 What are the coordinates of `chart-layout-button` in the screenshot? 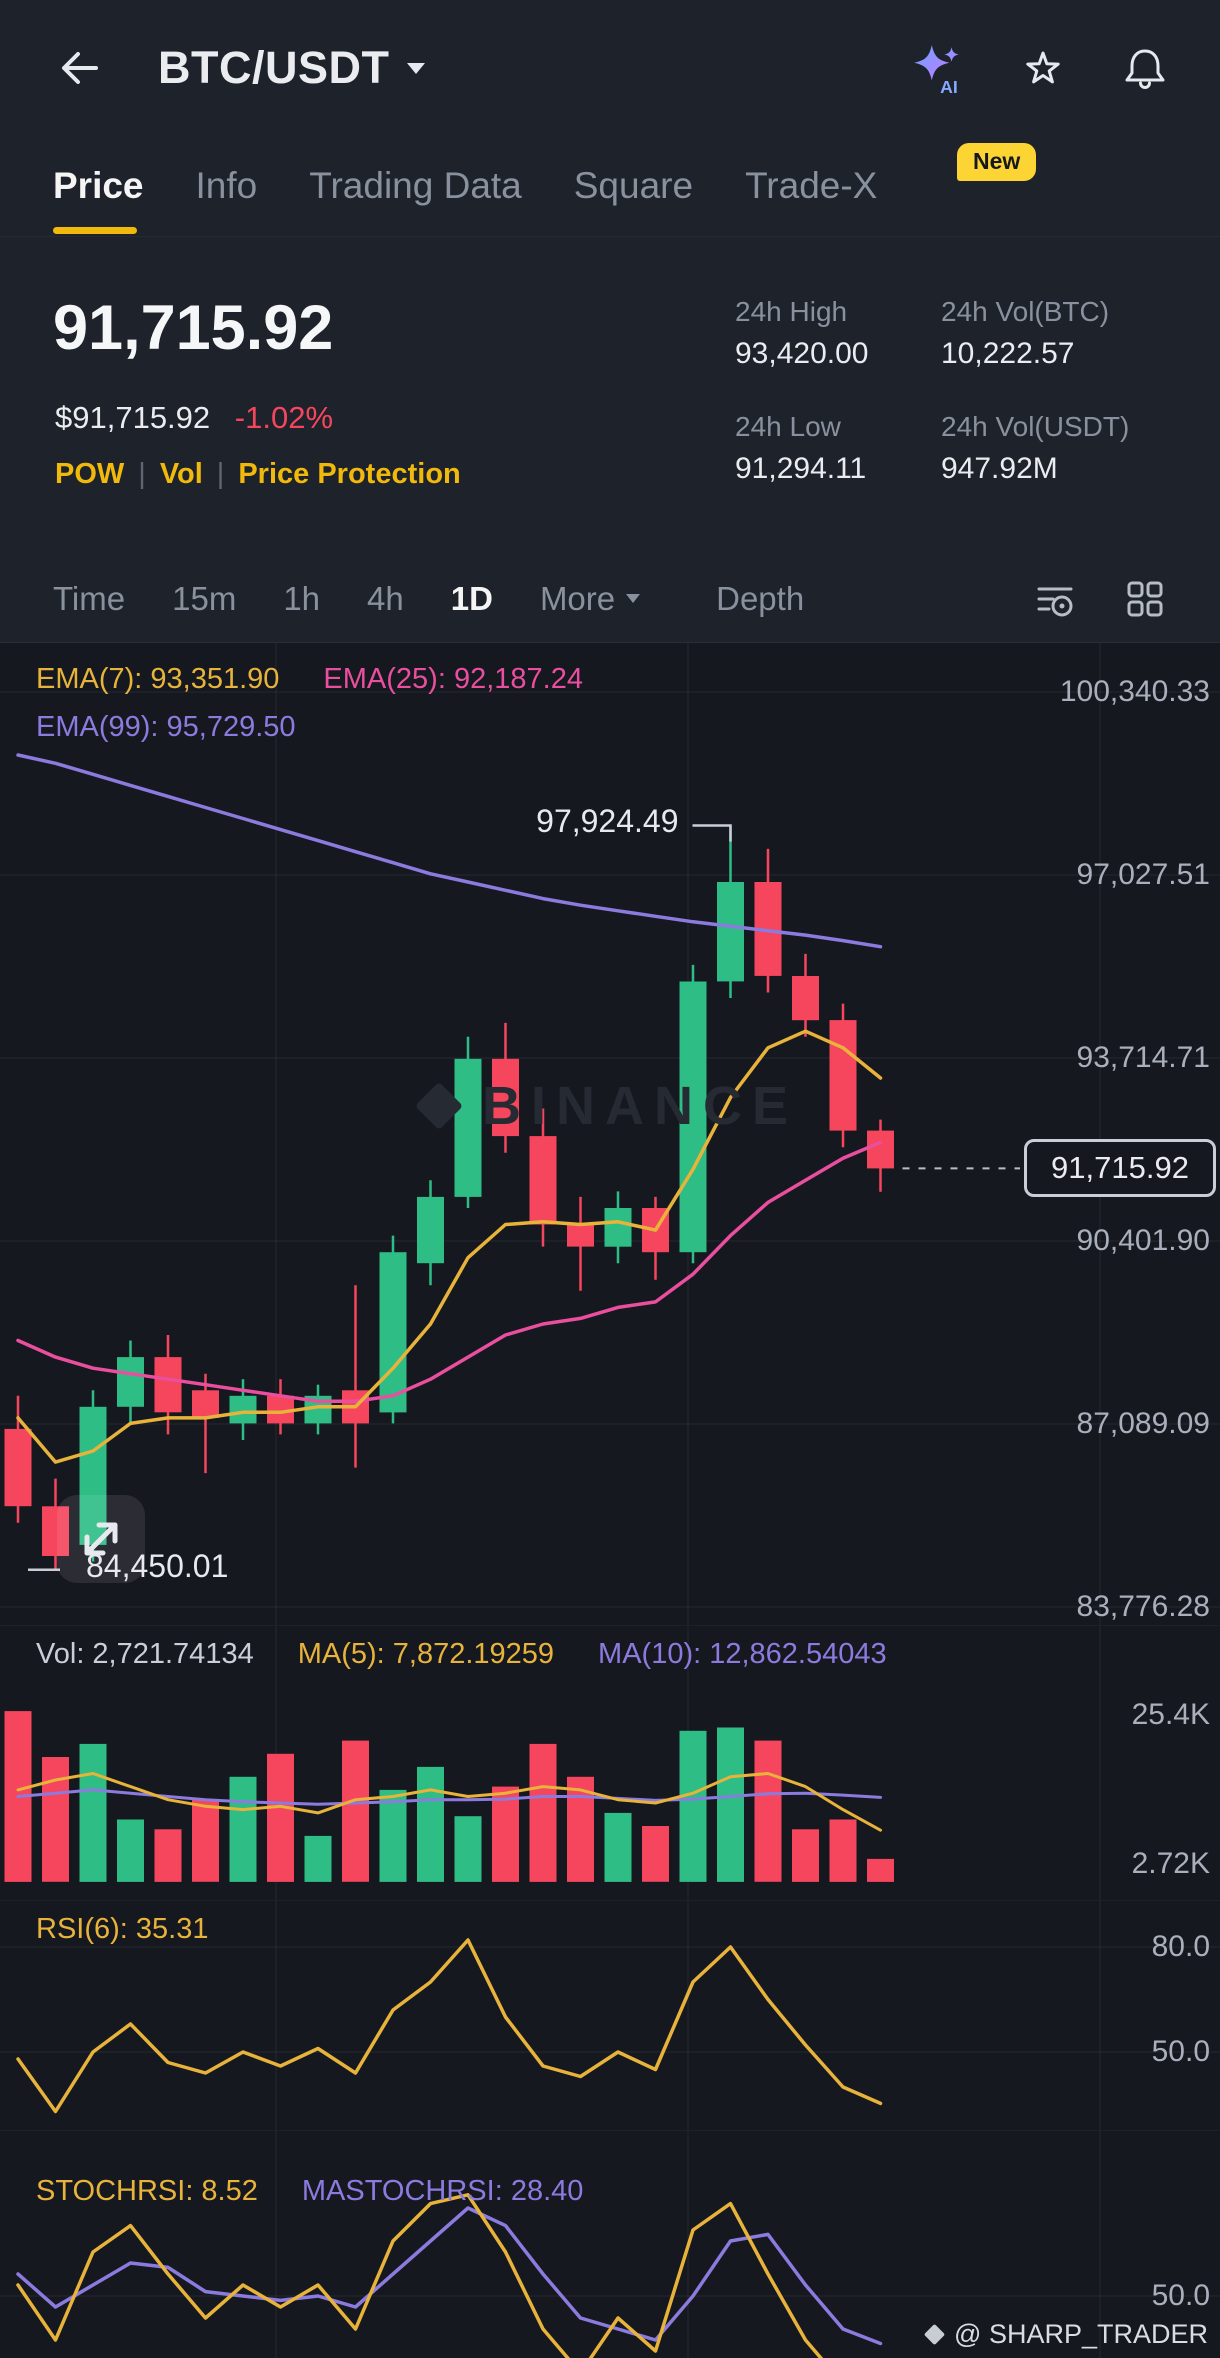 It's located at (1145, 599).